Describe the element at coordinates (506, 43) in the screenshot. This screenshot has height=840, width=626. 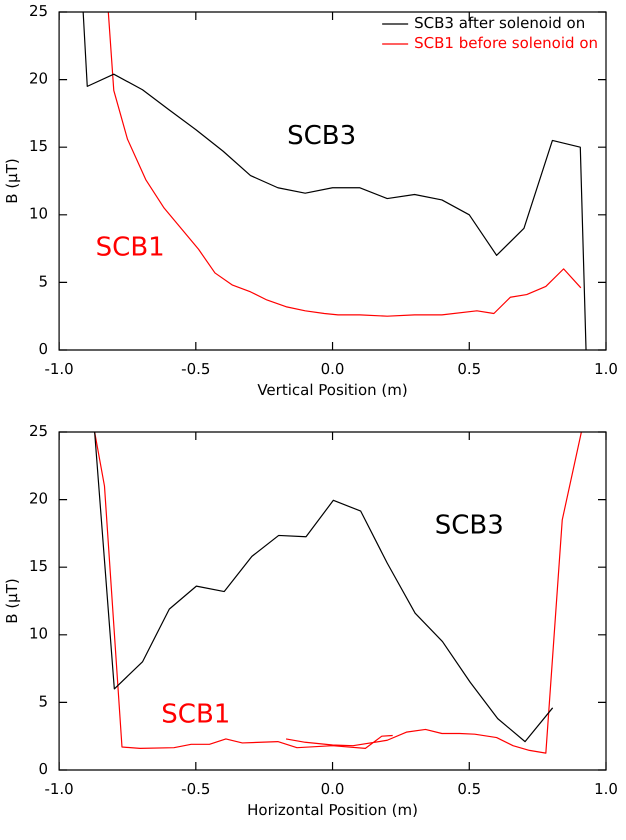
I see `legend-label: SCB1 before solenoid on` at that location.